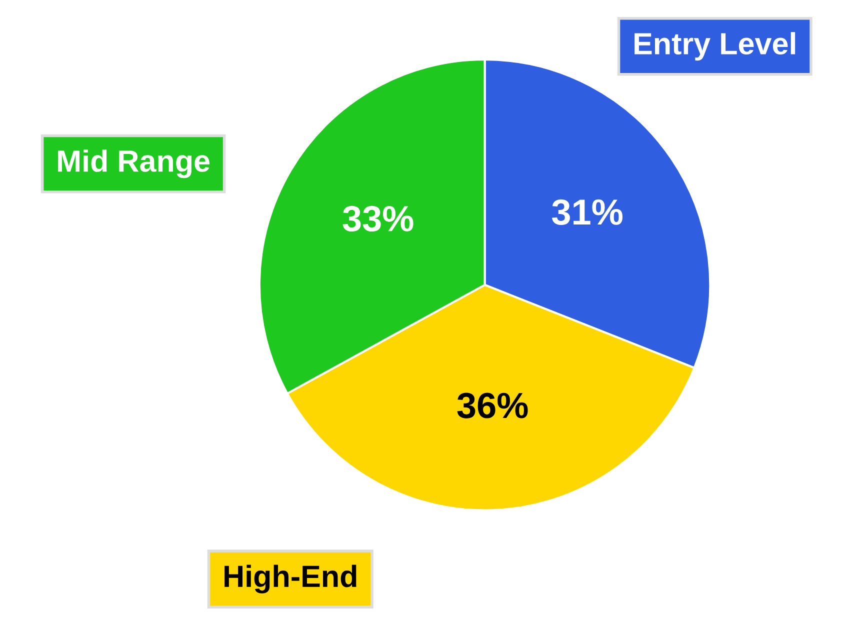 The image size is (849, 618). What do you see at coordinates (492, 405) in the screenshot?
I see `data-label: 36%` at bounding box center [492, 405].